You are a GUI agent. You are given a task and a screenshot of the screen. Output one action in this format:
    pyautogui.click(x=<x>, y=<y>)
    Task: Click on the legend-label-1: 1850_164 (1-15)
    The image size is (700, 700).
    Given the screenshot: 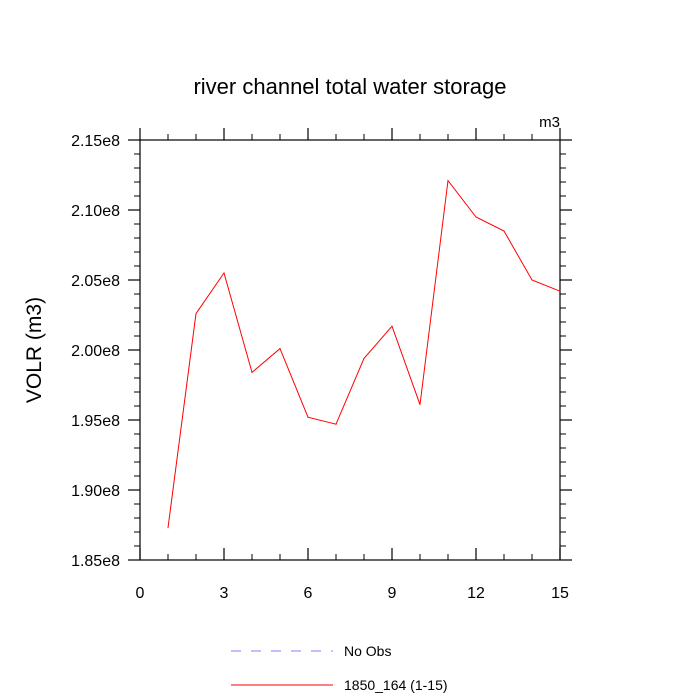 What is the action you would take?
    pyautogui.click(x=396, y=685)
    